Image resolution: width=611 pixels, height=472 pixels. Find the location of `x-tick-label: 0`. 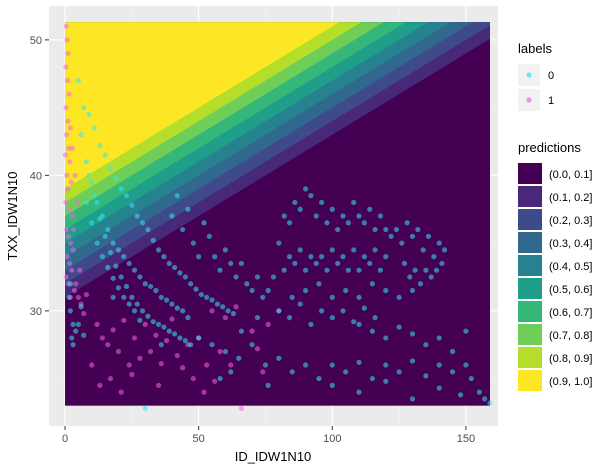

x-tick-label: 0 is located at coordinates (65, 439).